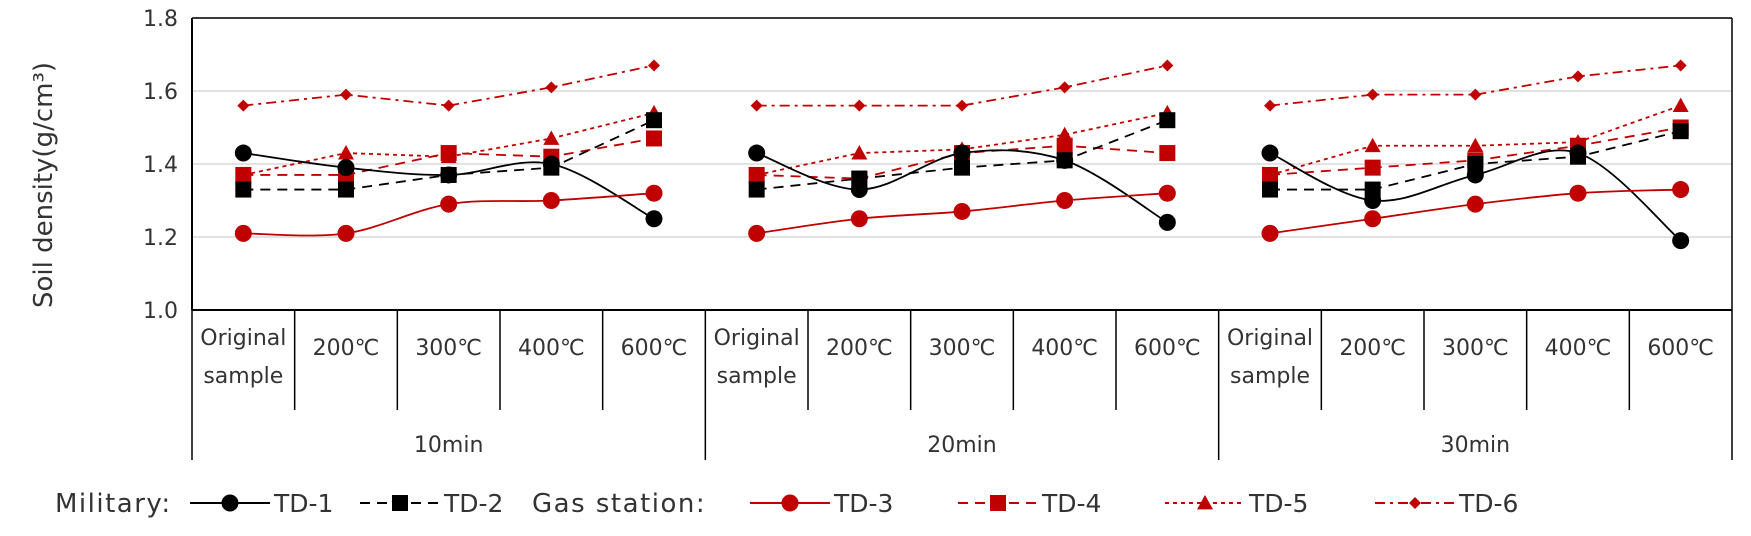 The height and width of the screenshot is (536, 1751). What do you see at coordinates (961, 445) in the screenshot?
I see `group-label: 20min` at bounding box center [961, 445].